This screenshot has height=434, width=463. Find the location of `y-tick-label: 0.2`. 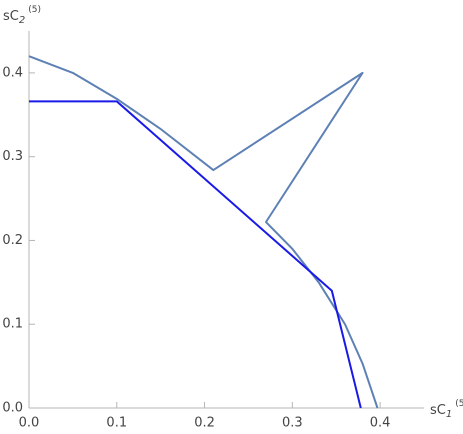

y-tick-label: 0.2 is located at coordinates (12, 240).